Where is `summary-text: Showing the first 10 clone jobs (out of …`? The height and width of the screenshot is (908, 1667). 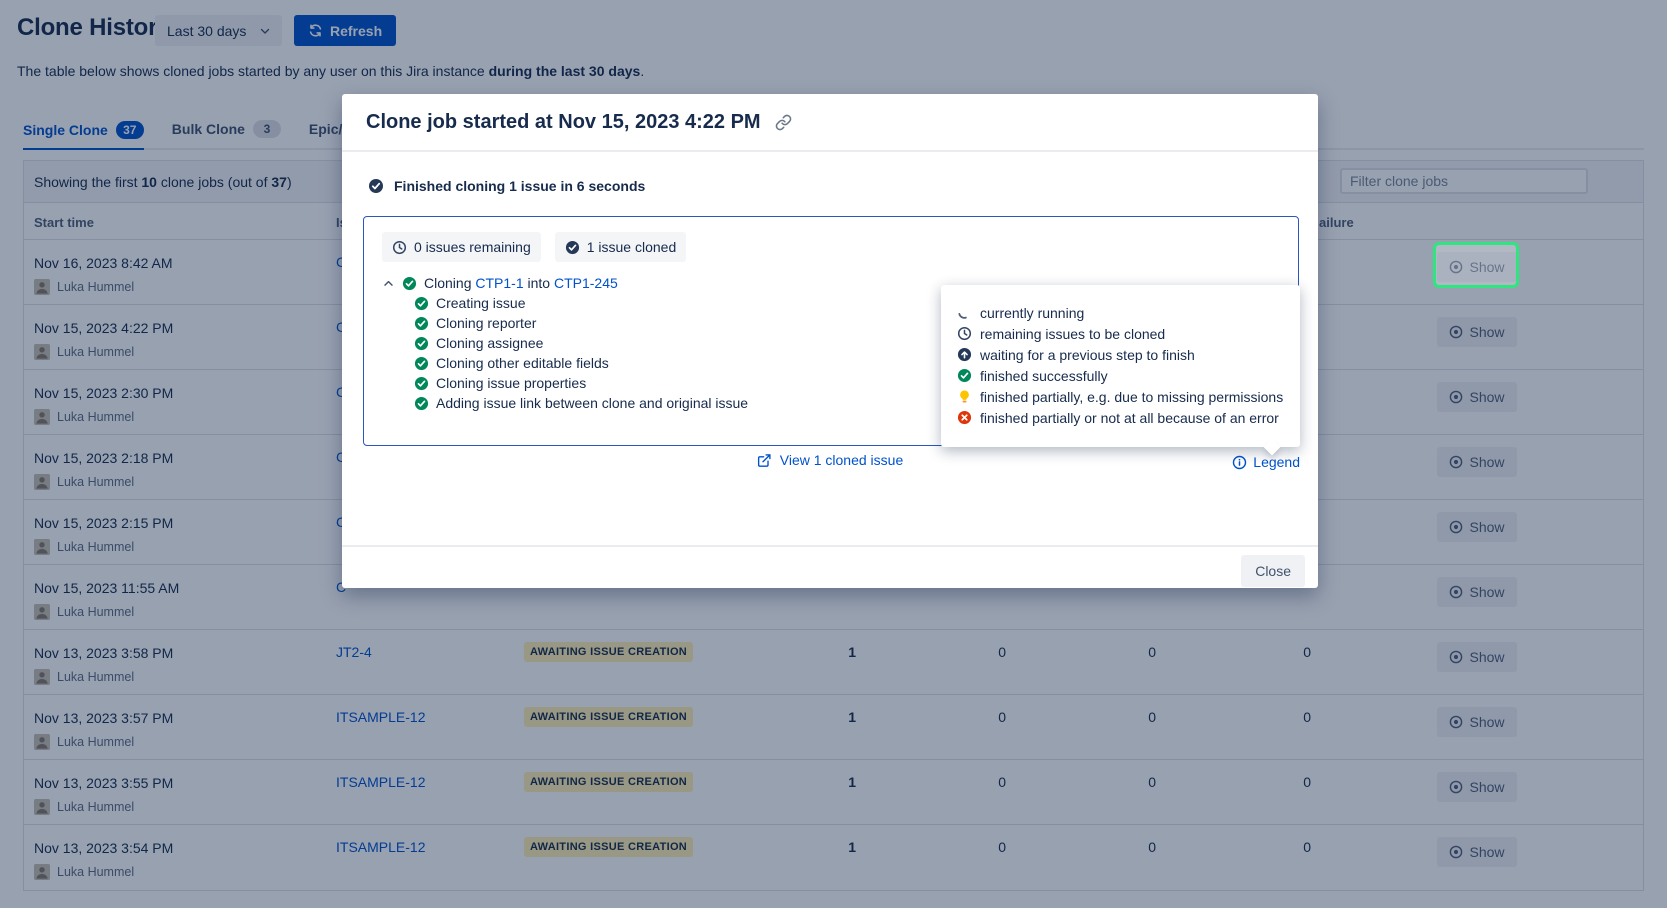
summary-text: Showing the first 10 clone jobs (out of … is located at coordinates (163, 181).